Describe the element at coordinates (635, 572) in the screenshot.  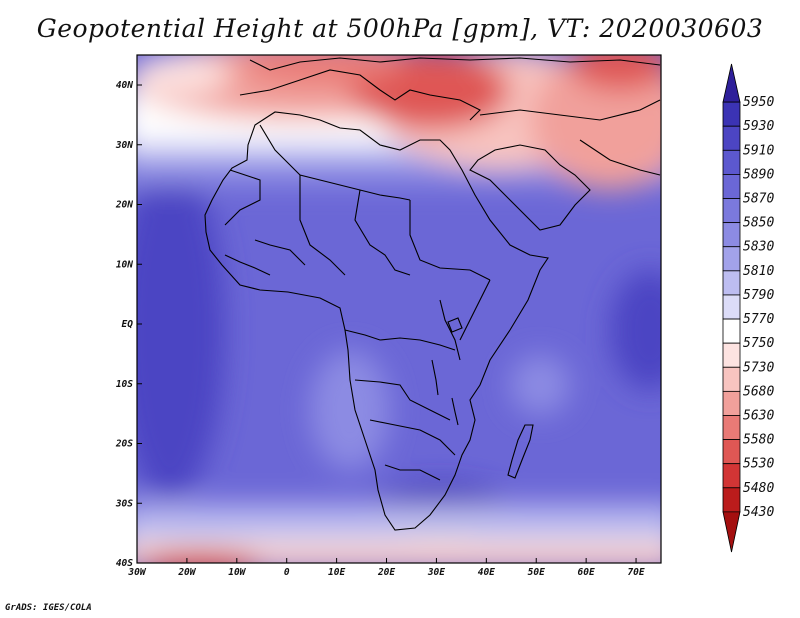
I see `lon-tick-label: 70E` at that location.